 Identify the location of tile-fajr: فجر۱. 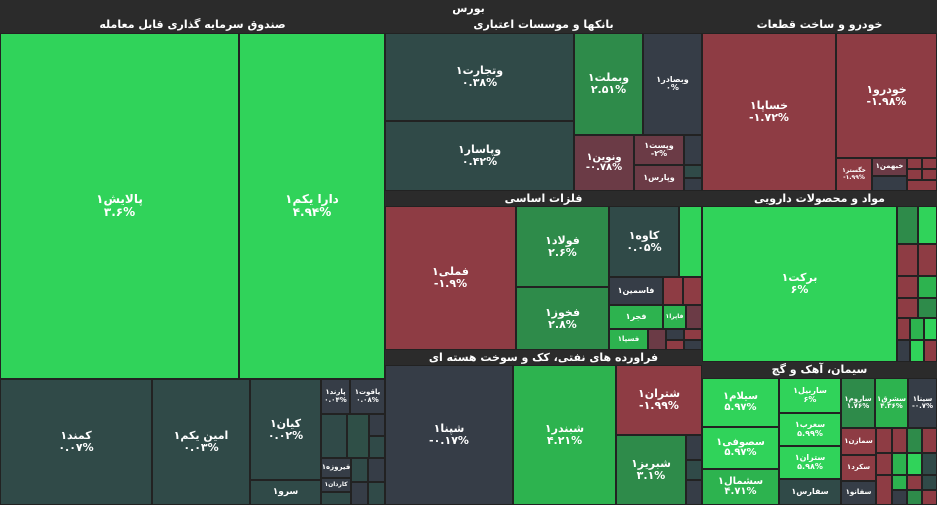
(636, 317).